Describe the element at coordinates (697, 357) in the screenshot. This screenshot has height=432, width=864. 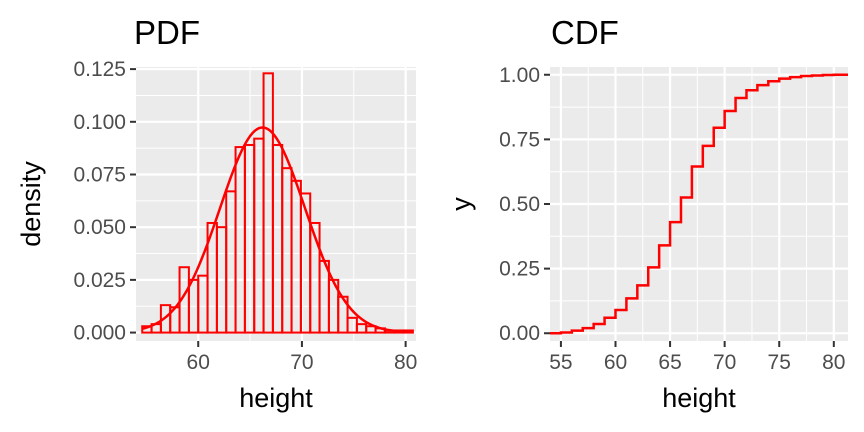
I see `cdf-x-ticks: 55 60 65 70 75 80` at that location.